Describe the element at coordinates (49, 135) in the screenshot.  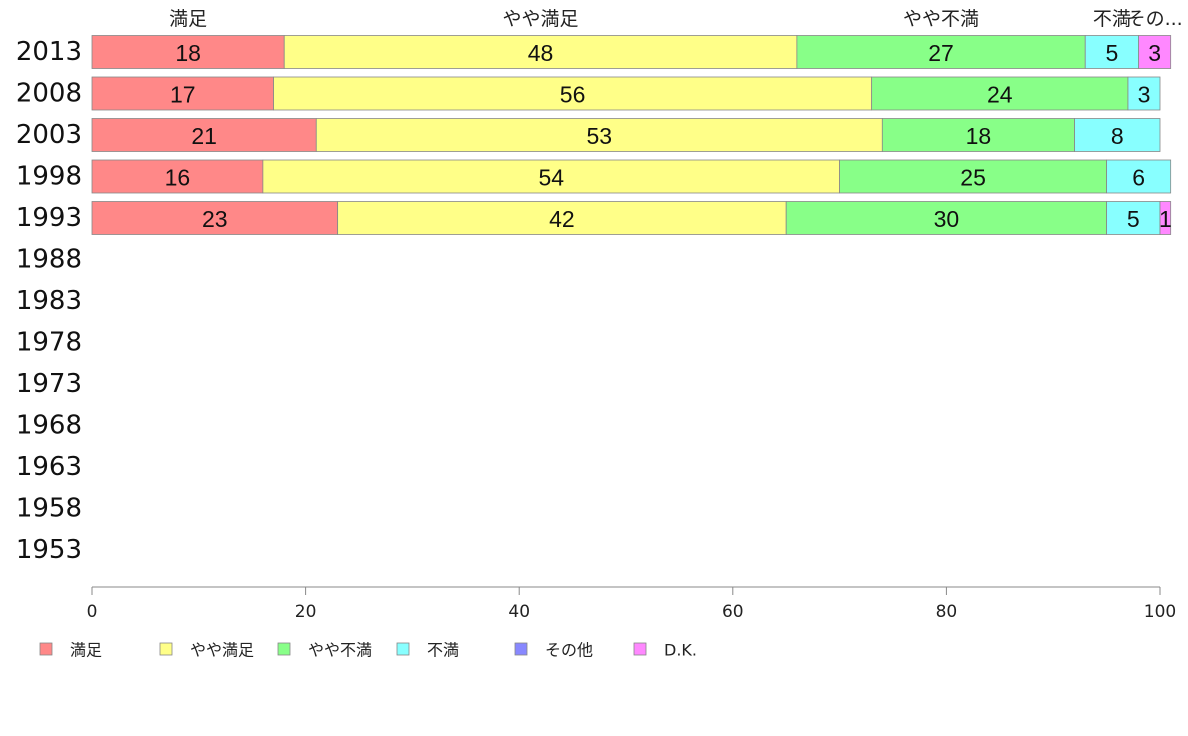
I see `year-label: 2003` at that location.